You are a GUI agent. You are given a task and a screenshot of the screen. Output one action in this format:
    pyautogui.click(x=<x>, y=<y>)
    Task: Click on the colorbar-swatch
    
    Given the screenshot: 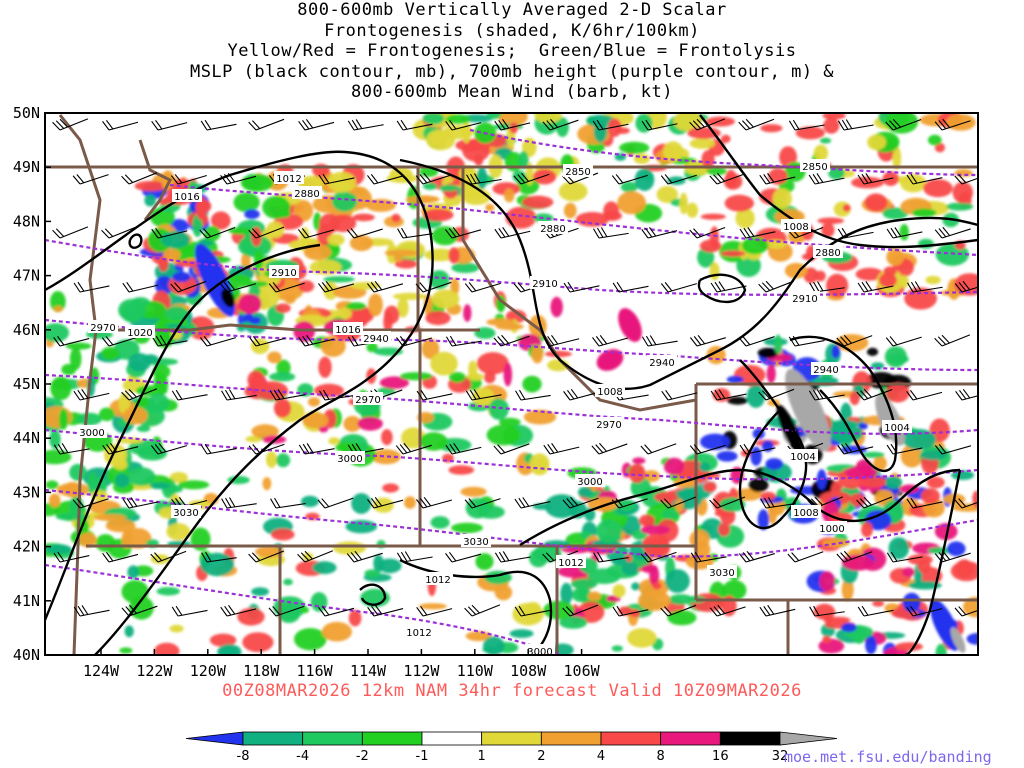 What is the action you would take?
    pyautogui.click(x=750, y=738)
    